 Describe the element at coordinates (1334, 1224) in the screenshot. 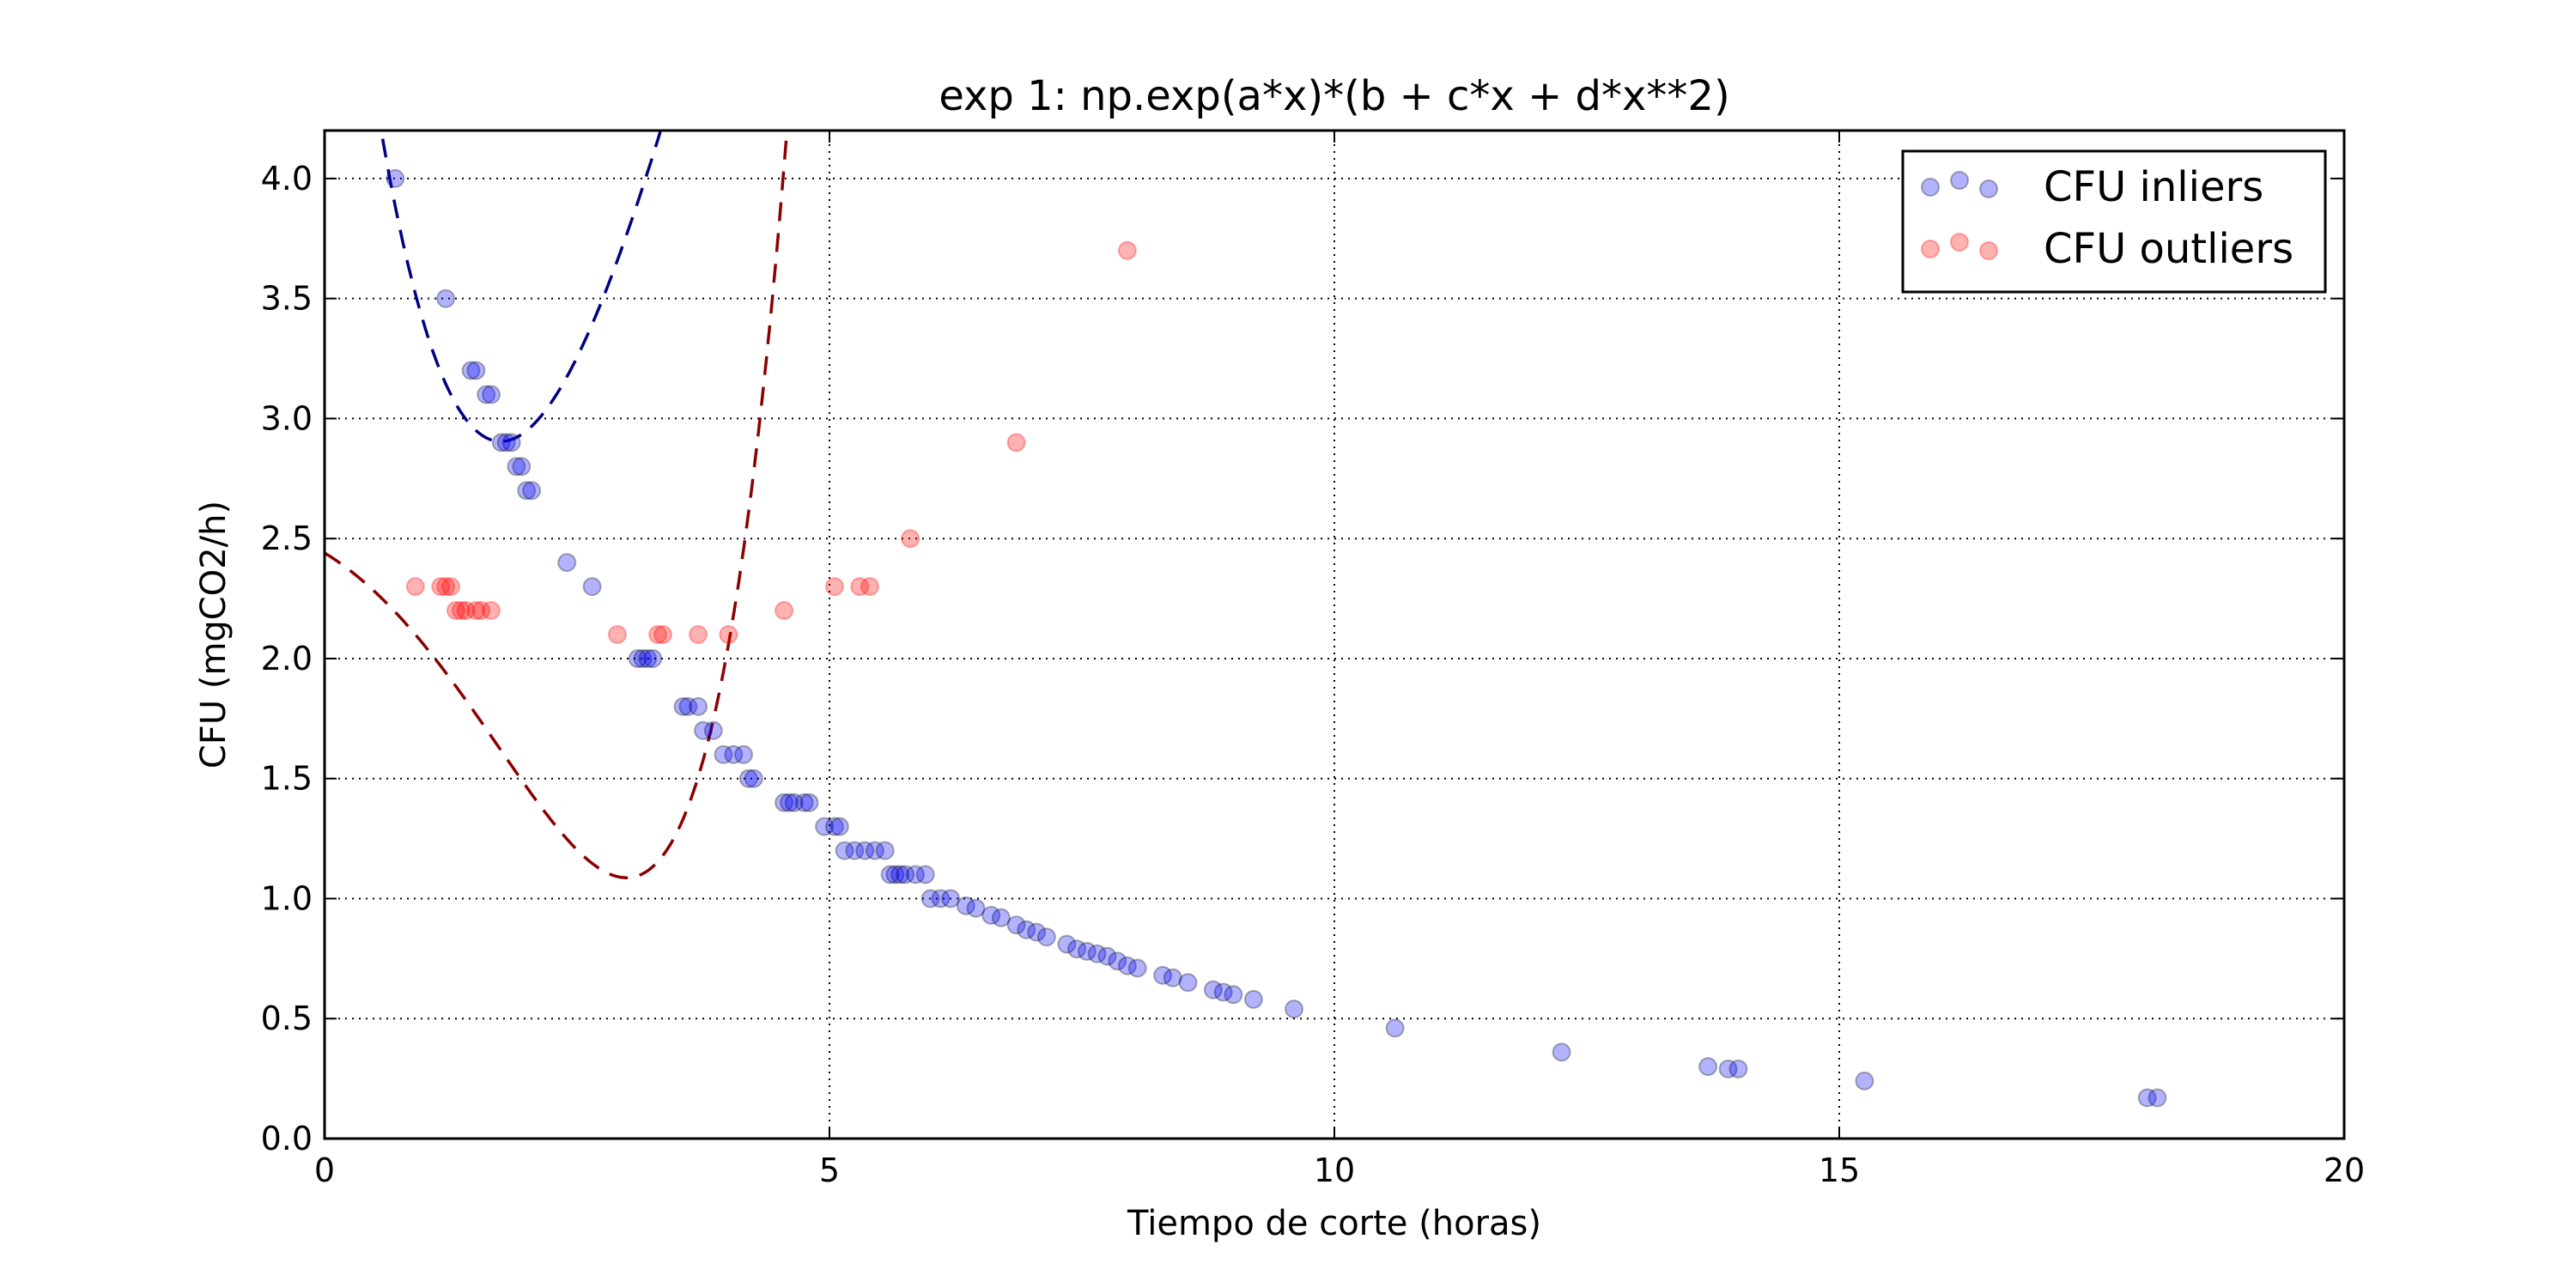

I see `x-axis-title: Tiempo de corte (horas)` at that location.